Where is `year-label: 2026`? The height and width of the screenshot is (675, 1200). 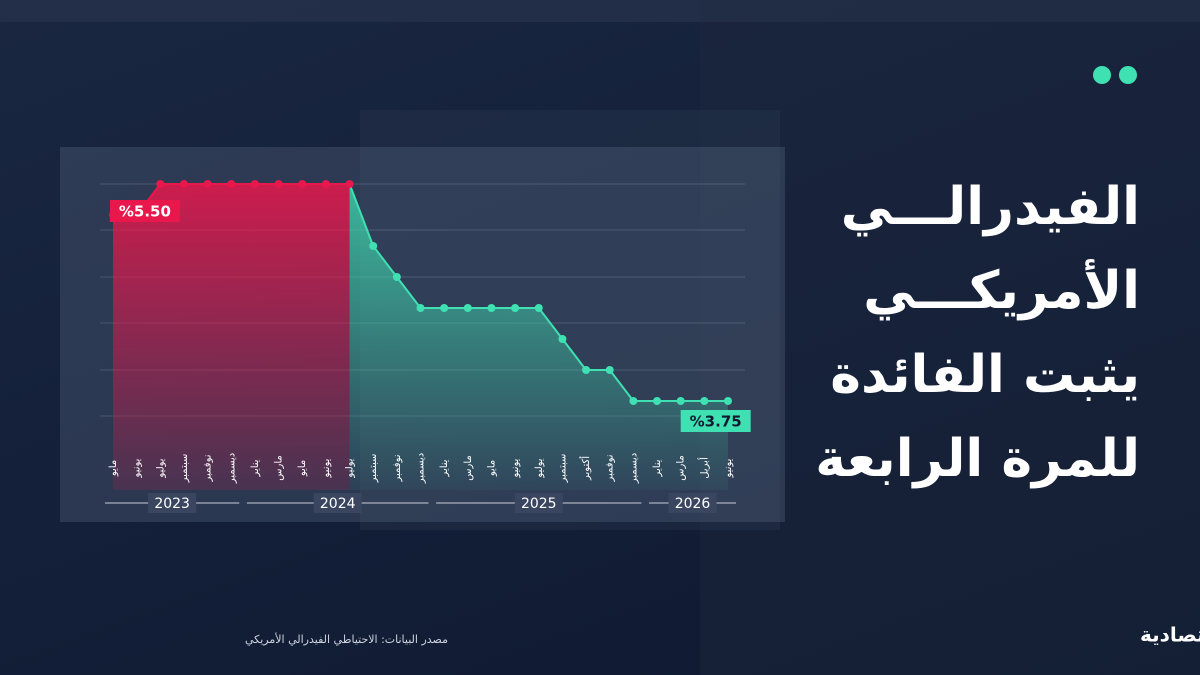 year-label: 2026 is located at coordinates (693, 504).